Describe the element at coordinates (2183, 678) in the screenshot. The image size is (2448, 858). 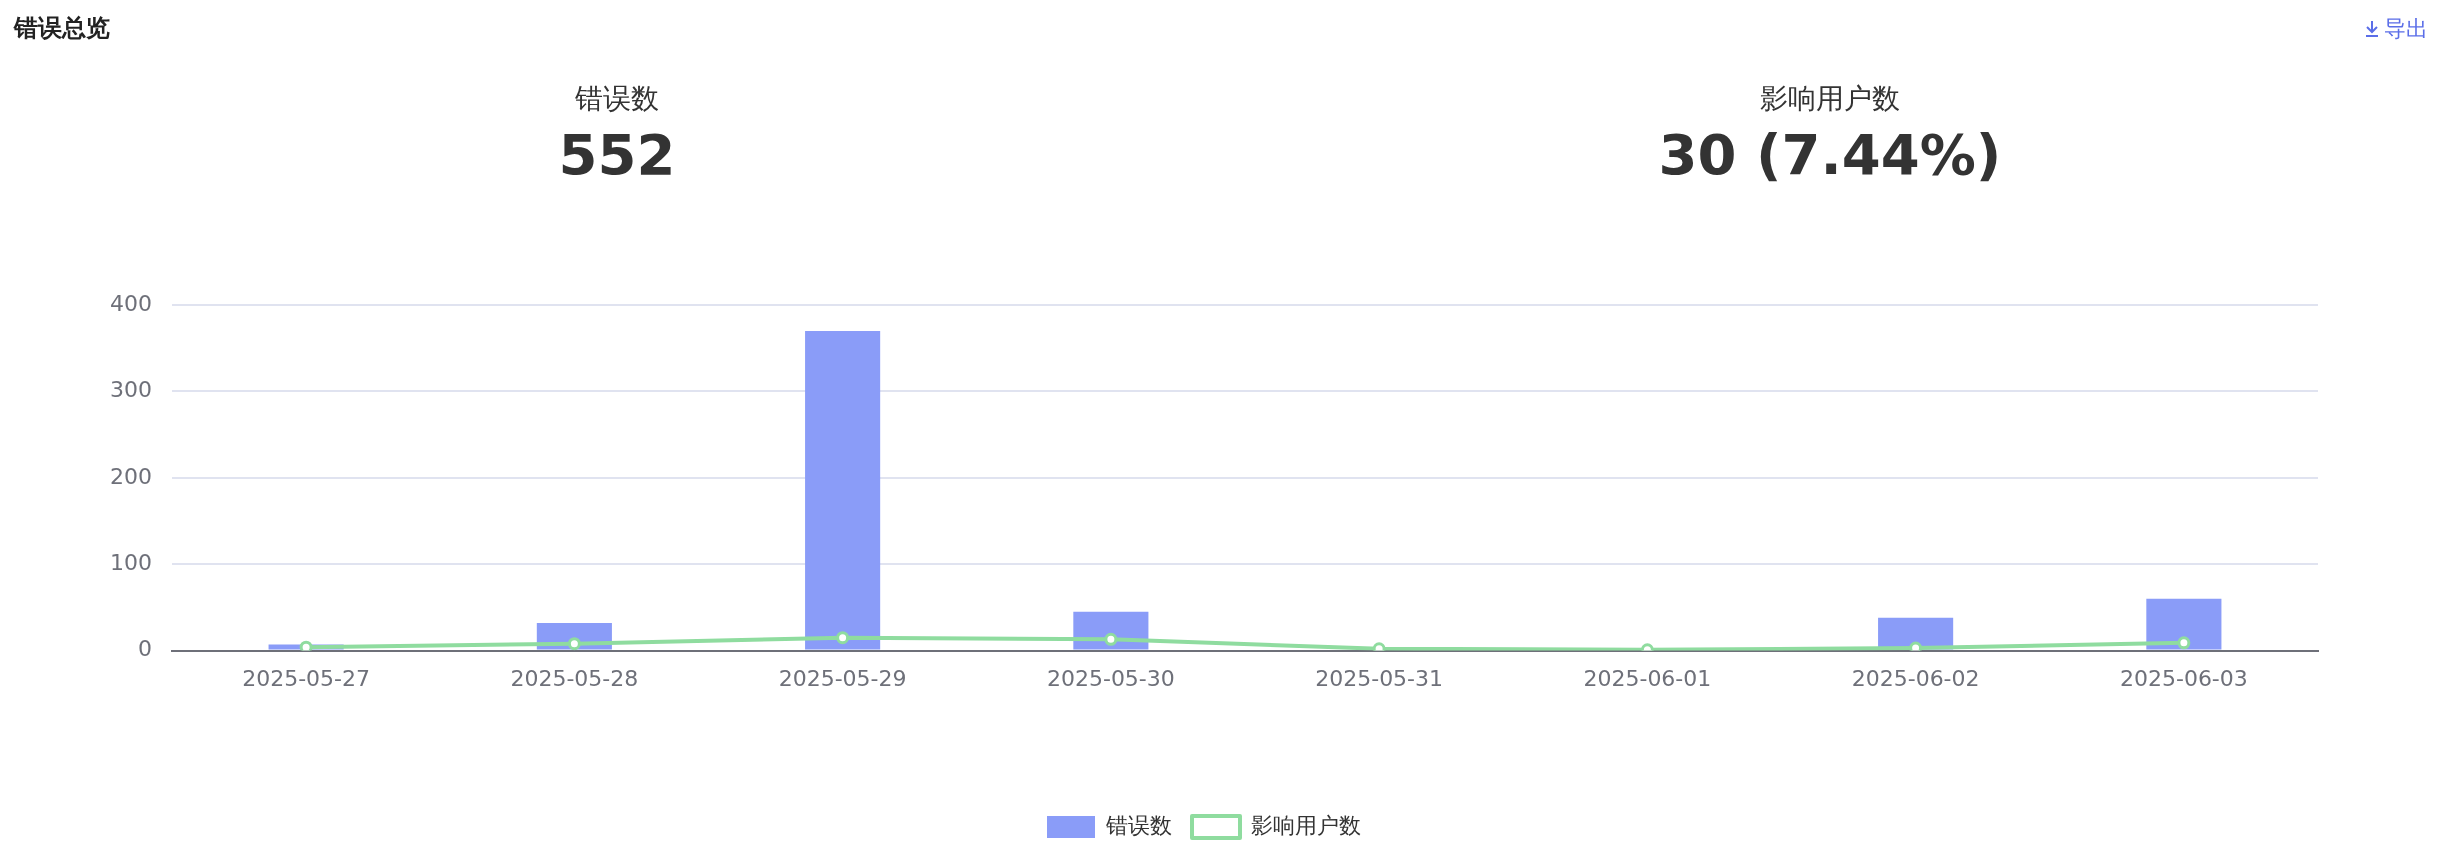
I see `x-tick-label: 2025-06-03` at that location.